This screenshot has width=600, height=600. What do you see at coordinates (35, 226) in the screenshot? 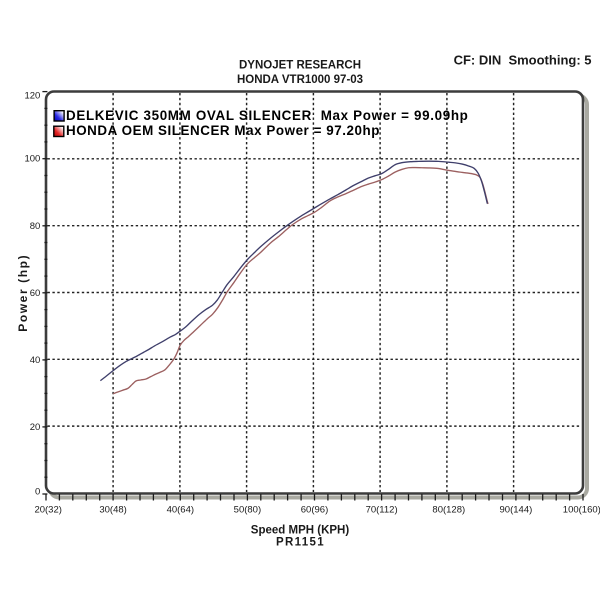
I see `svg-text: 80` at bounding box center [35, 226].